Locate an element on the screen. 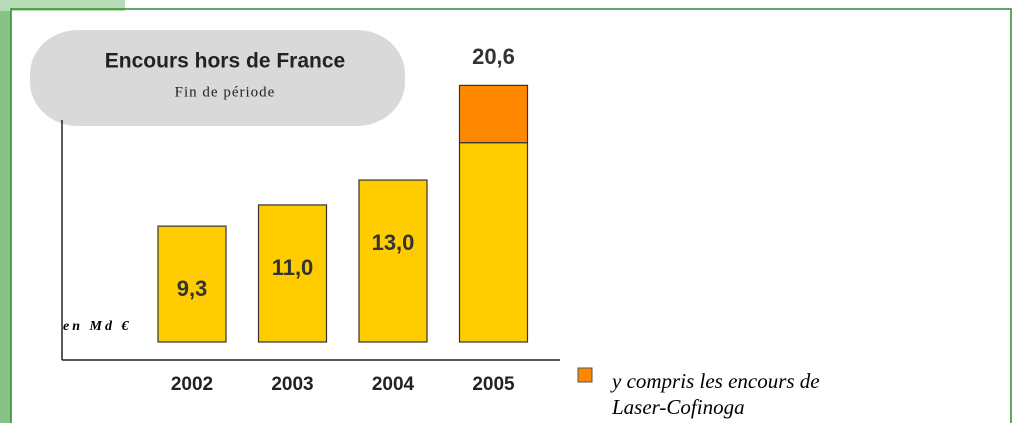 The height and width of the screenshot is (423, 1017). chart-subtitle: Fin de période is located at coordinates (225, 92).